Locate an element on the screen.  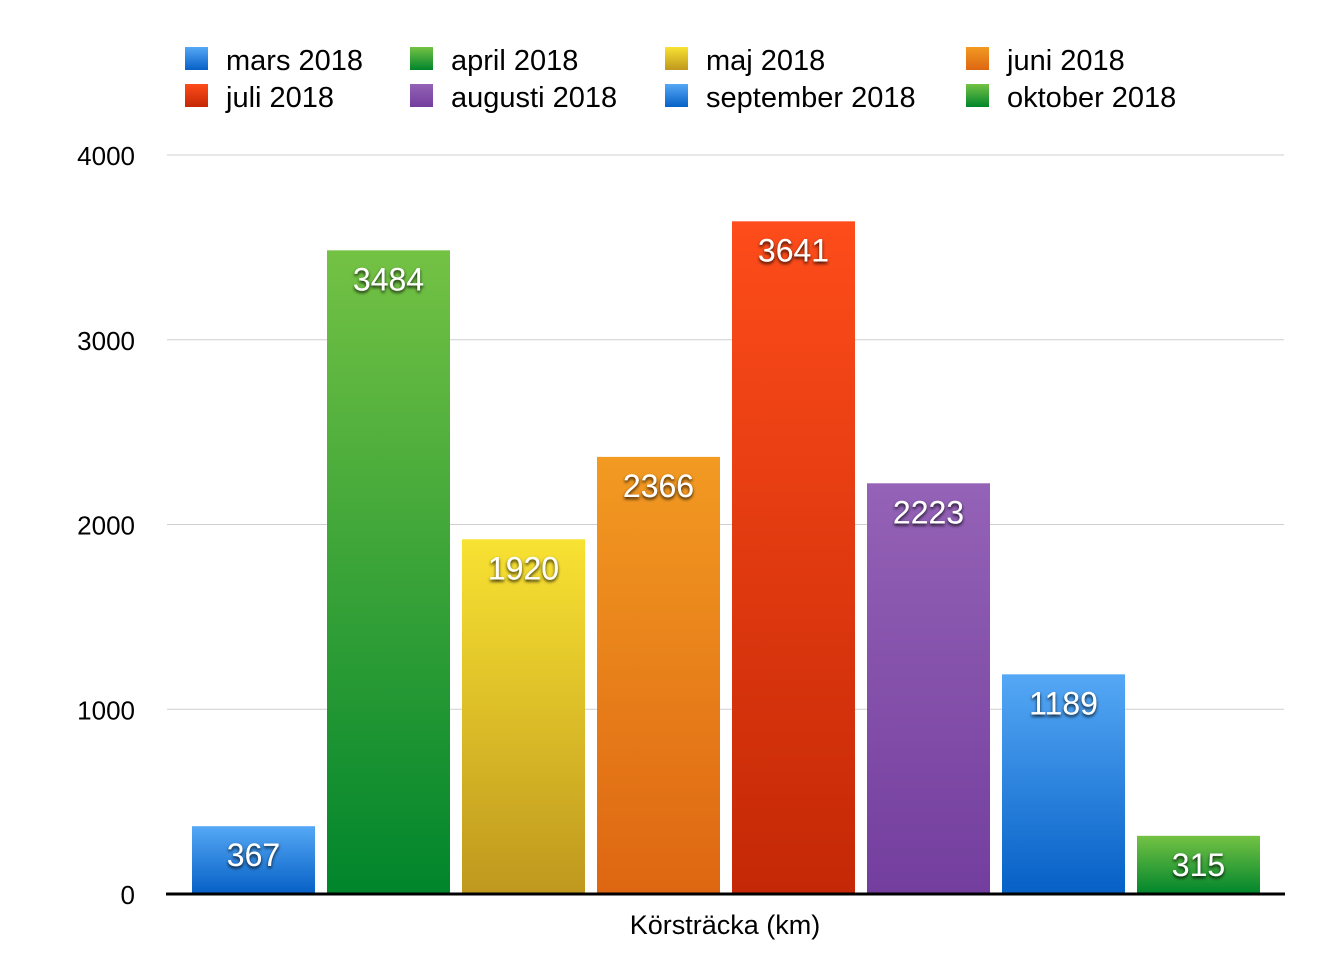
legend-label: april 2018 is located at coordinates (514, 61).